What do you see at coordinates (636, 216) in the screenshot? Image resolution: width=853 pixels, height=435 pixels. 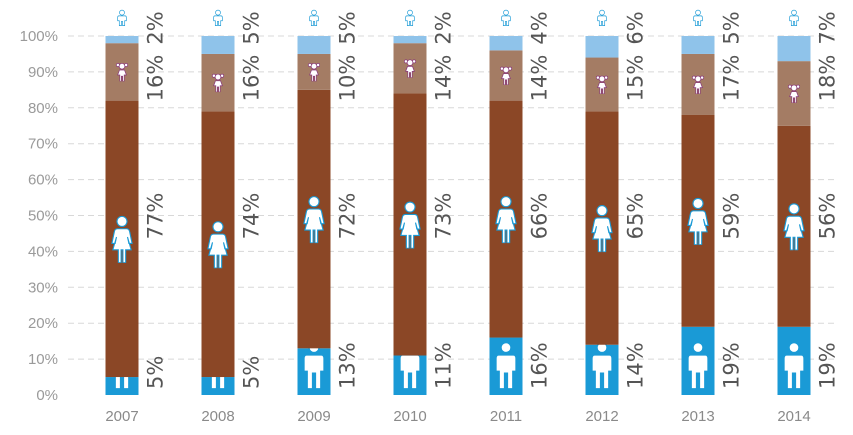 I see `data-label-women: 65%` at bounding box center [636, 216].